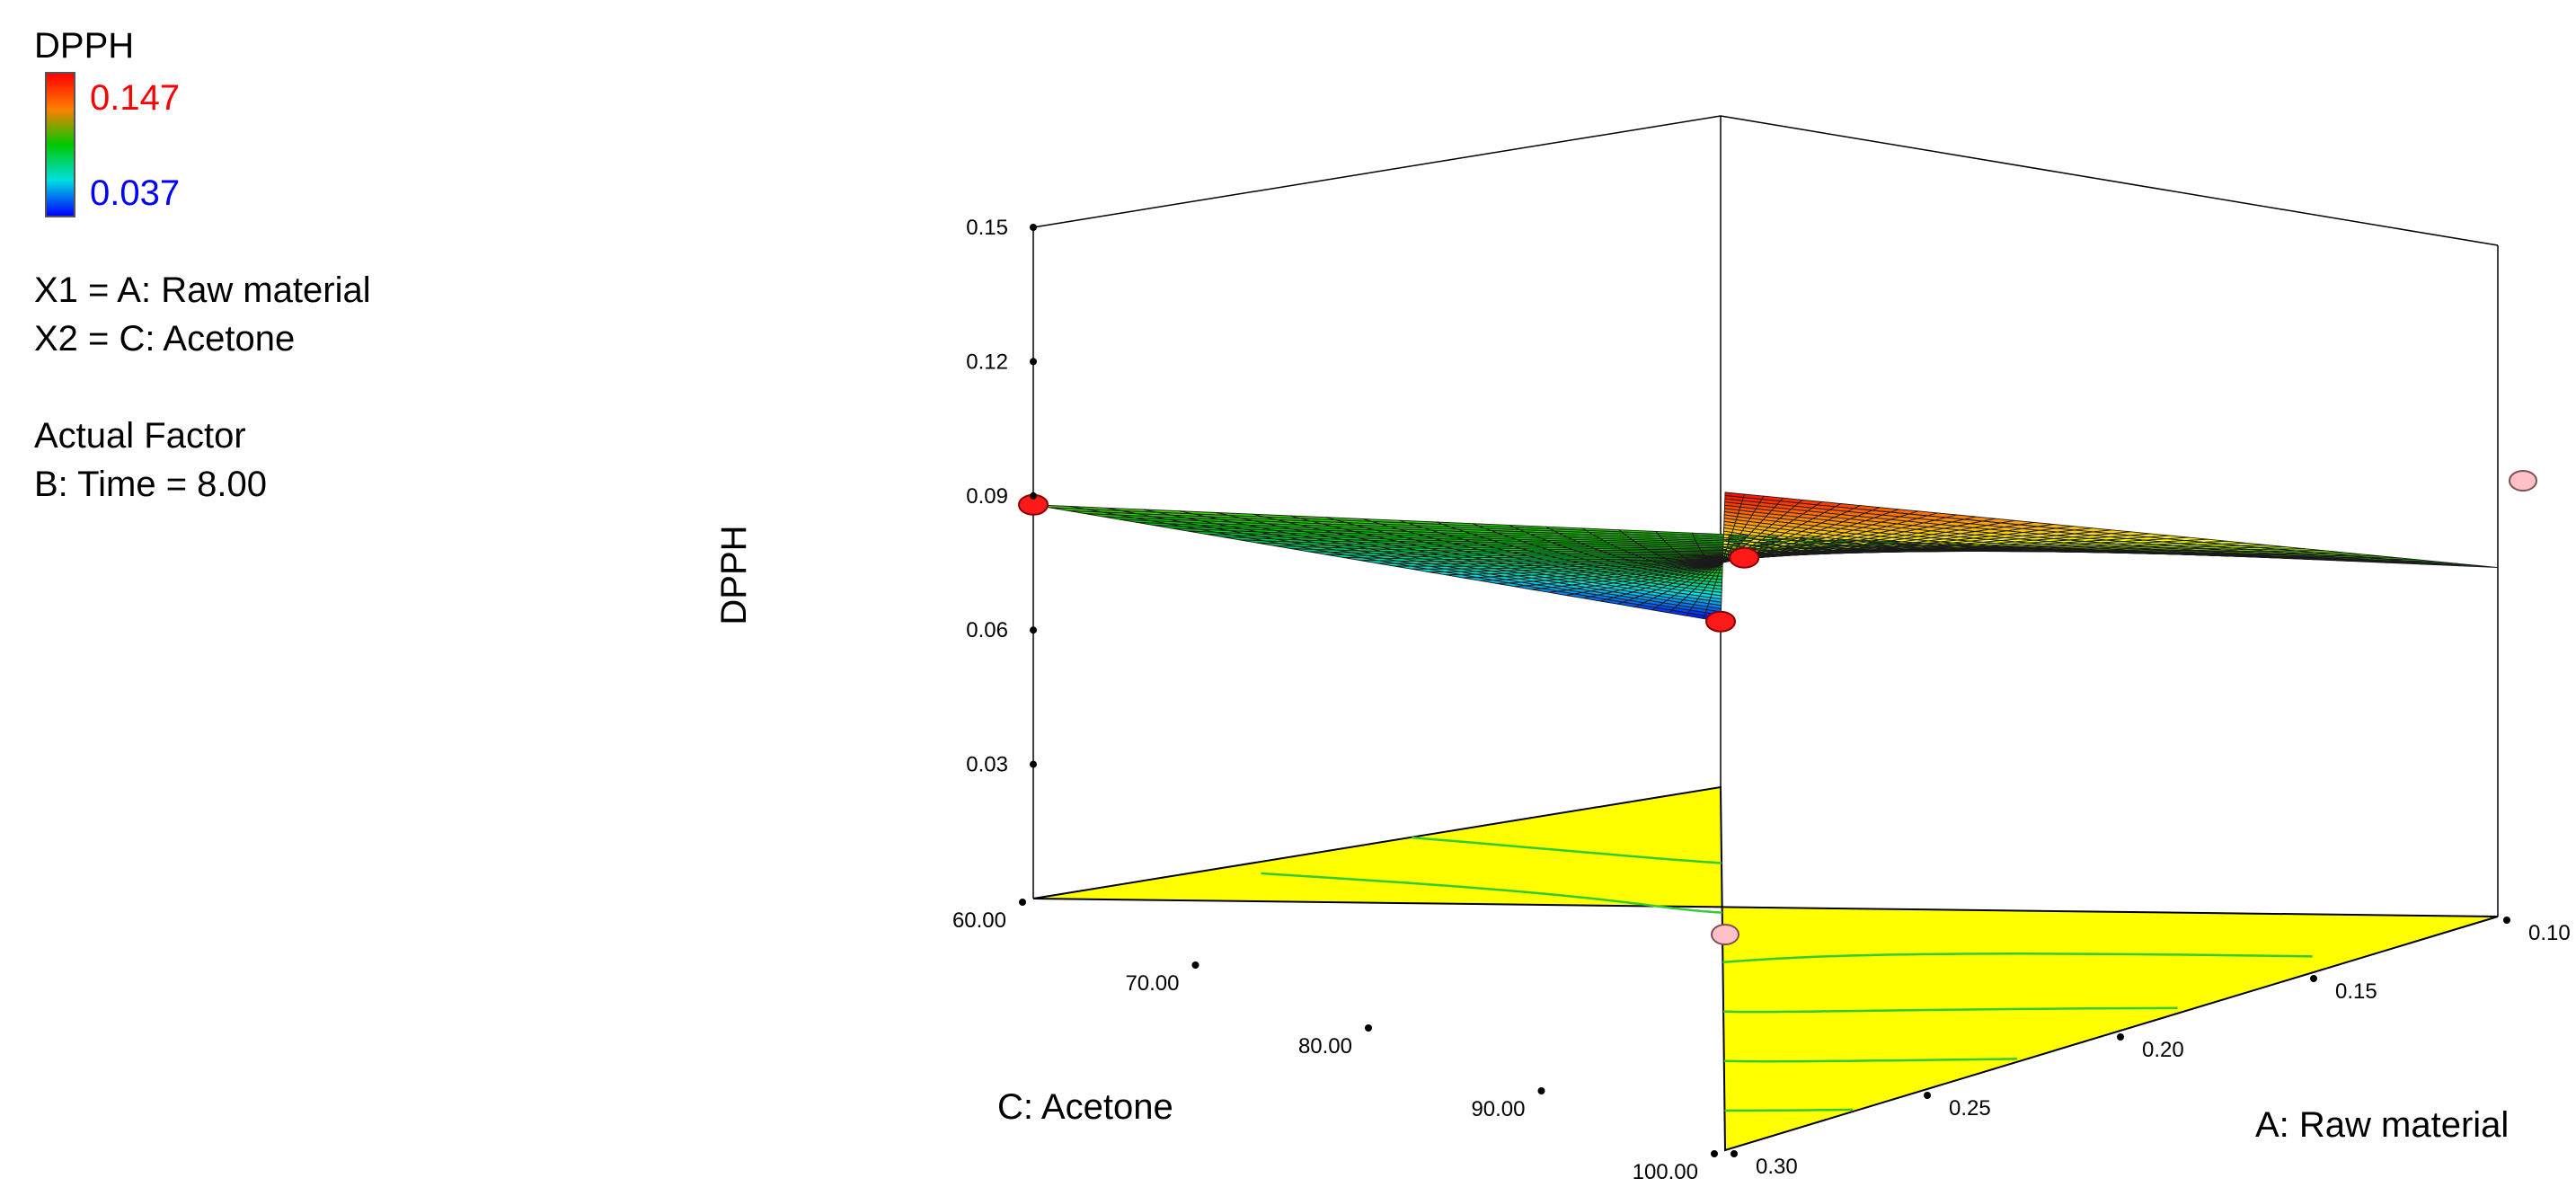  I want to click on z-tick-label: 0.09, so click(987, 496).